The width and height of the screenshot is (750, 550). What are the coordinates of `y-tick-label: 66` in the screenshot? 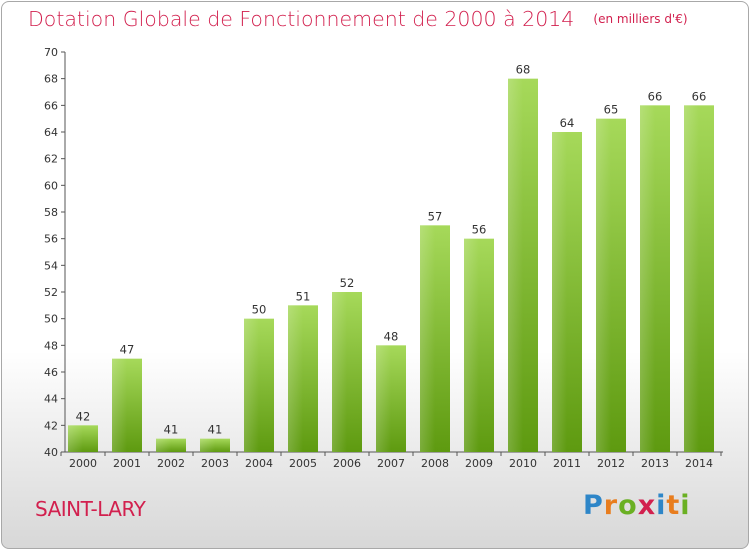 It's located at (51, 105).